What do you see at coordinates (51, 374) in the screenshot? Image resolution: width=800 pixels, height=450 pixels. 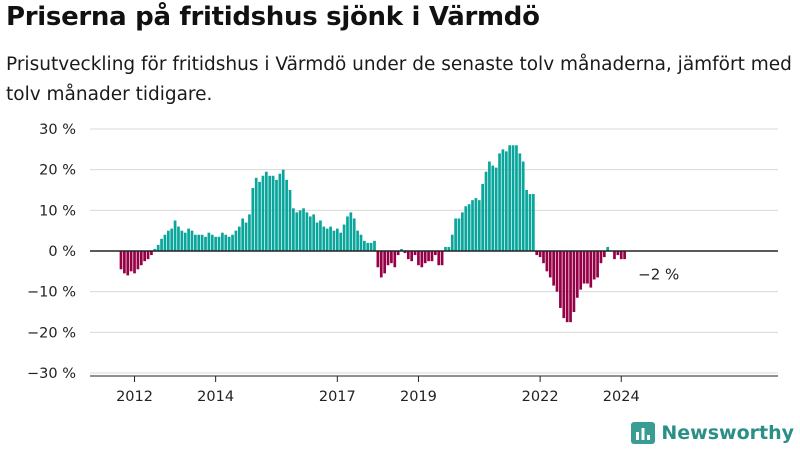 I see `y-tick-label: −30 %` at bounding box center [51, 374].